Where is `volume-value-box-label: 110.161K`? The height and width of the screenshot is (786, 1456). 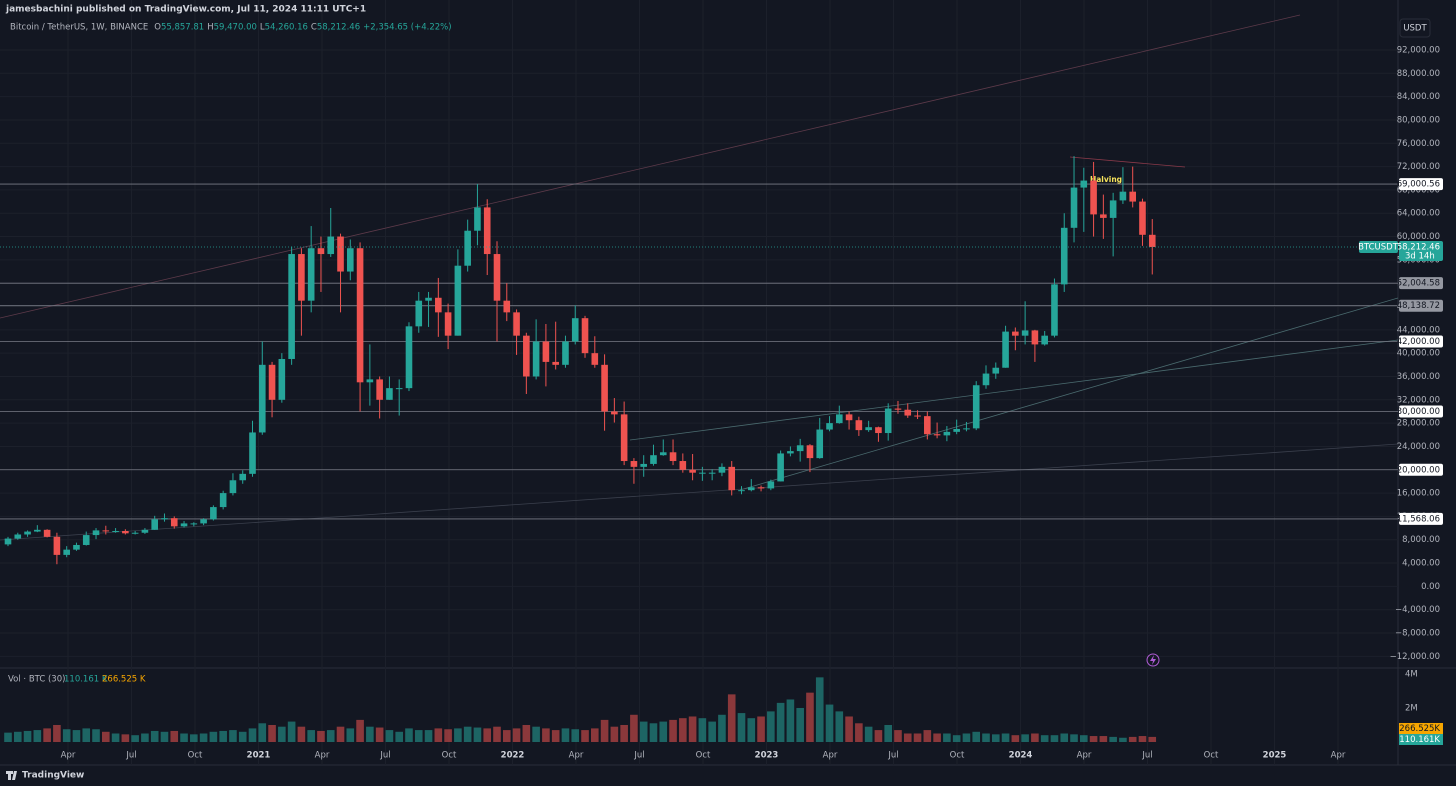 volume-value-box-label: 110.161K is located at coordinates (1419, 740).